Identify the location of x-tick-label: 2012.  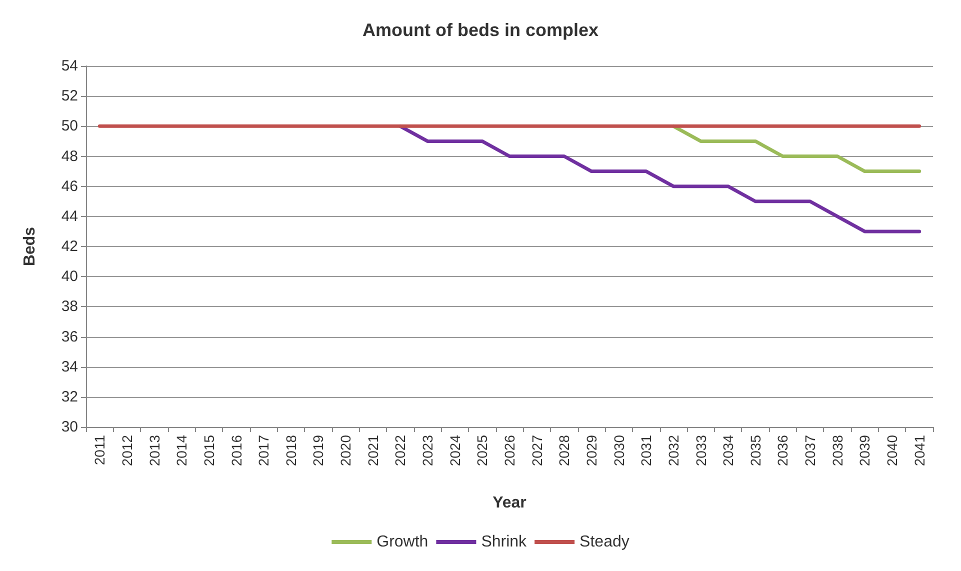
(126, 450).